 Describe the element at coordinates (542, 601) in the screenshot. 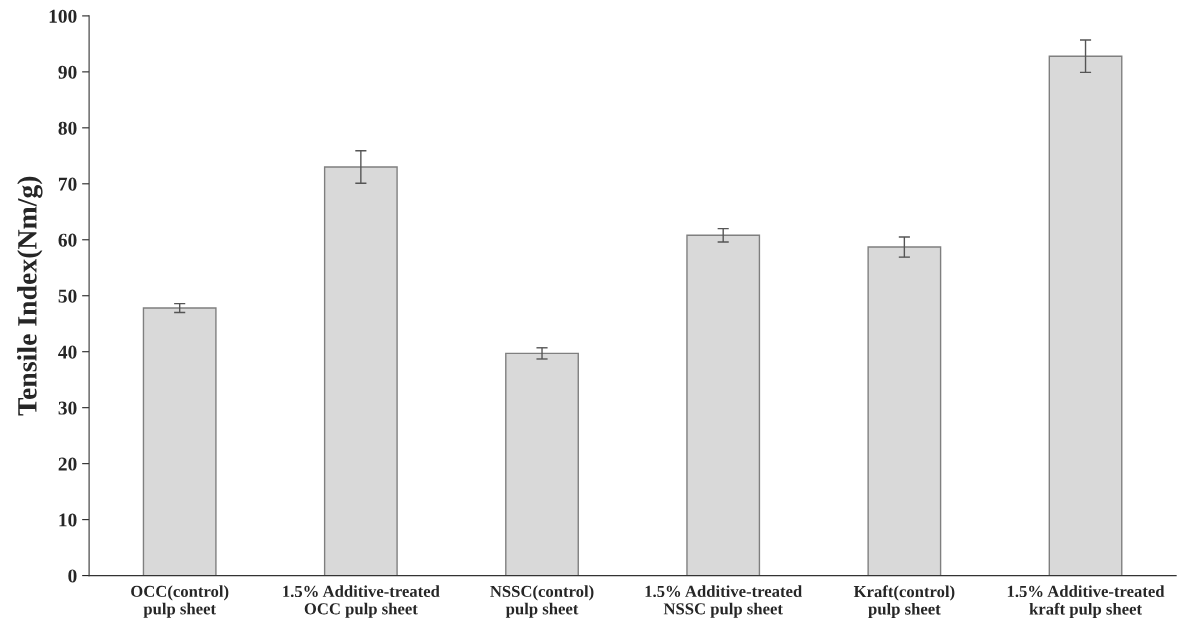

I see `x-tick-label: NSSC(control) pulp sheet` at that location.